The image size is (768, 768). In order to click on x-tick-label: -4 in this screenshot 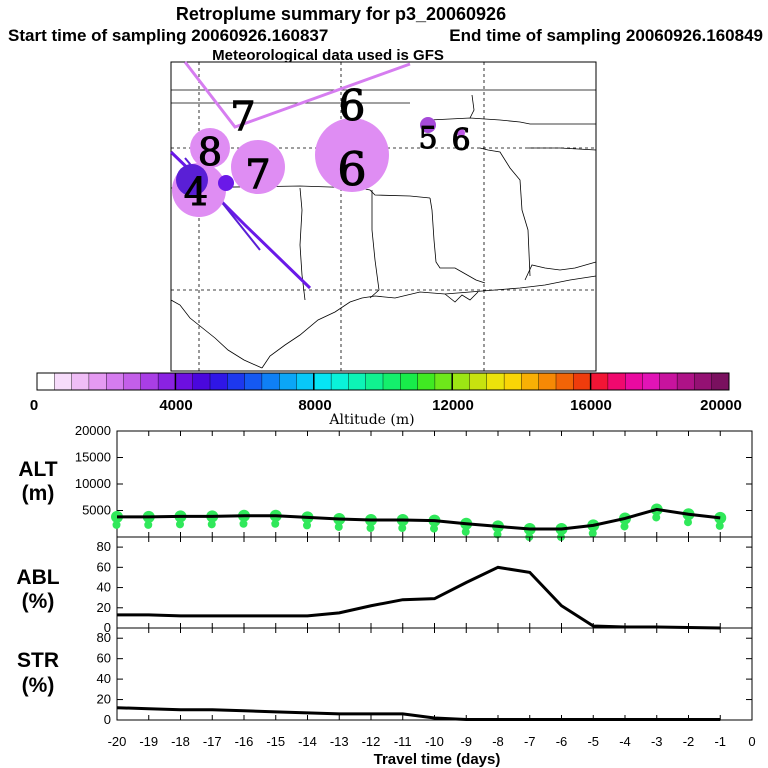, I will do `click(625, 741)`.